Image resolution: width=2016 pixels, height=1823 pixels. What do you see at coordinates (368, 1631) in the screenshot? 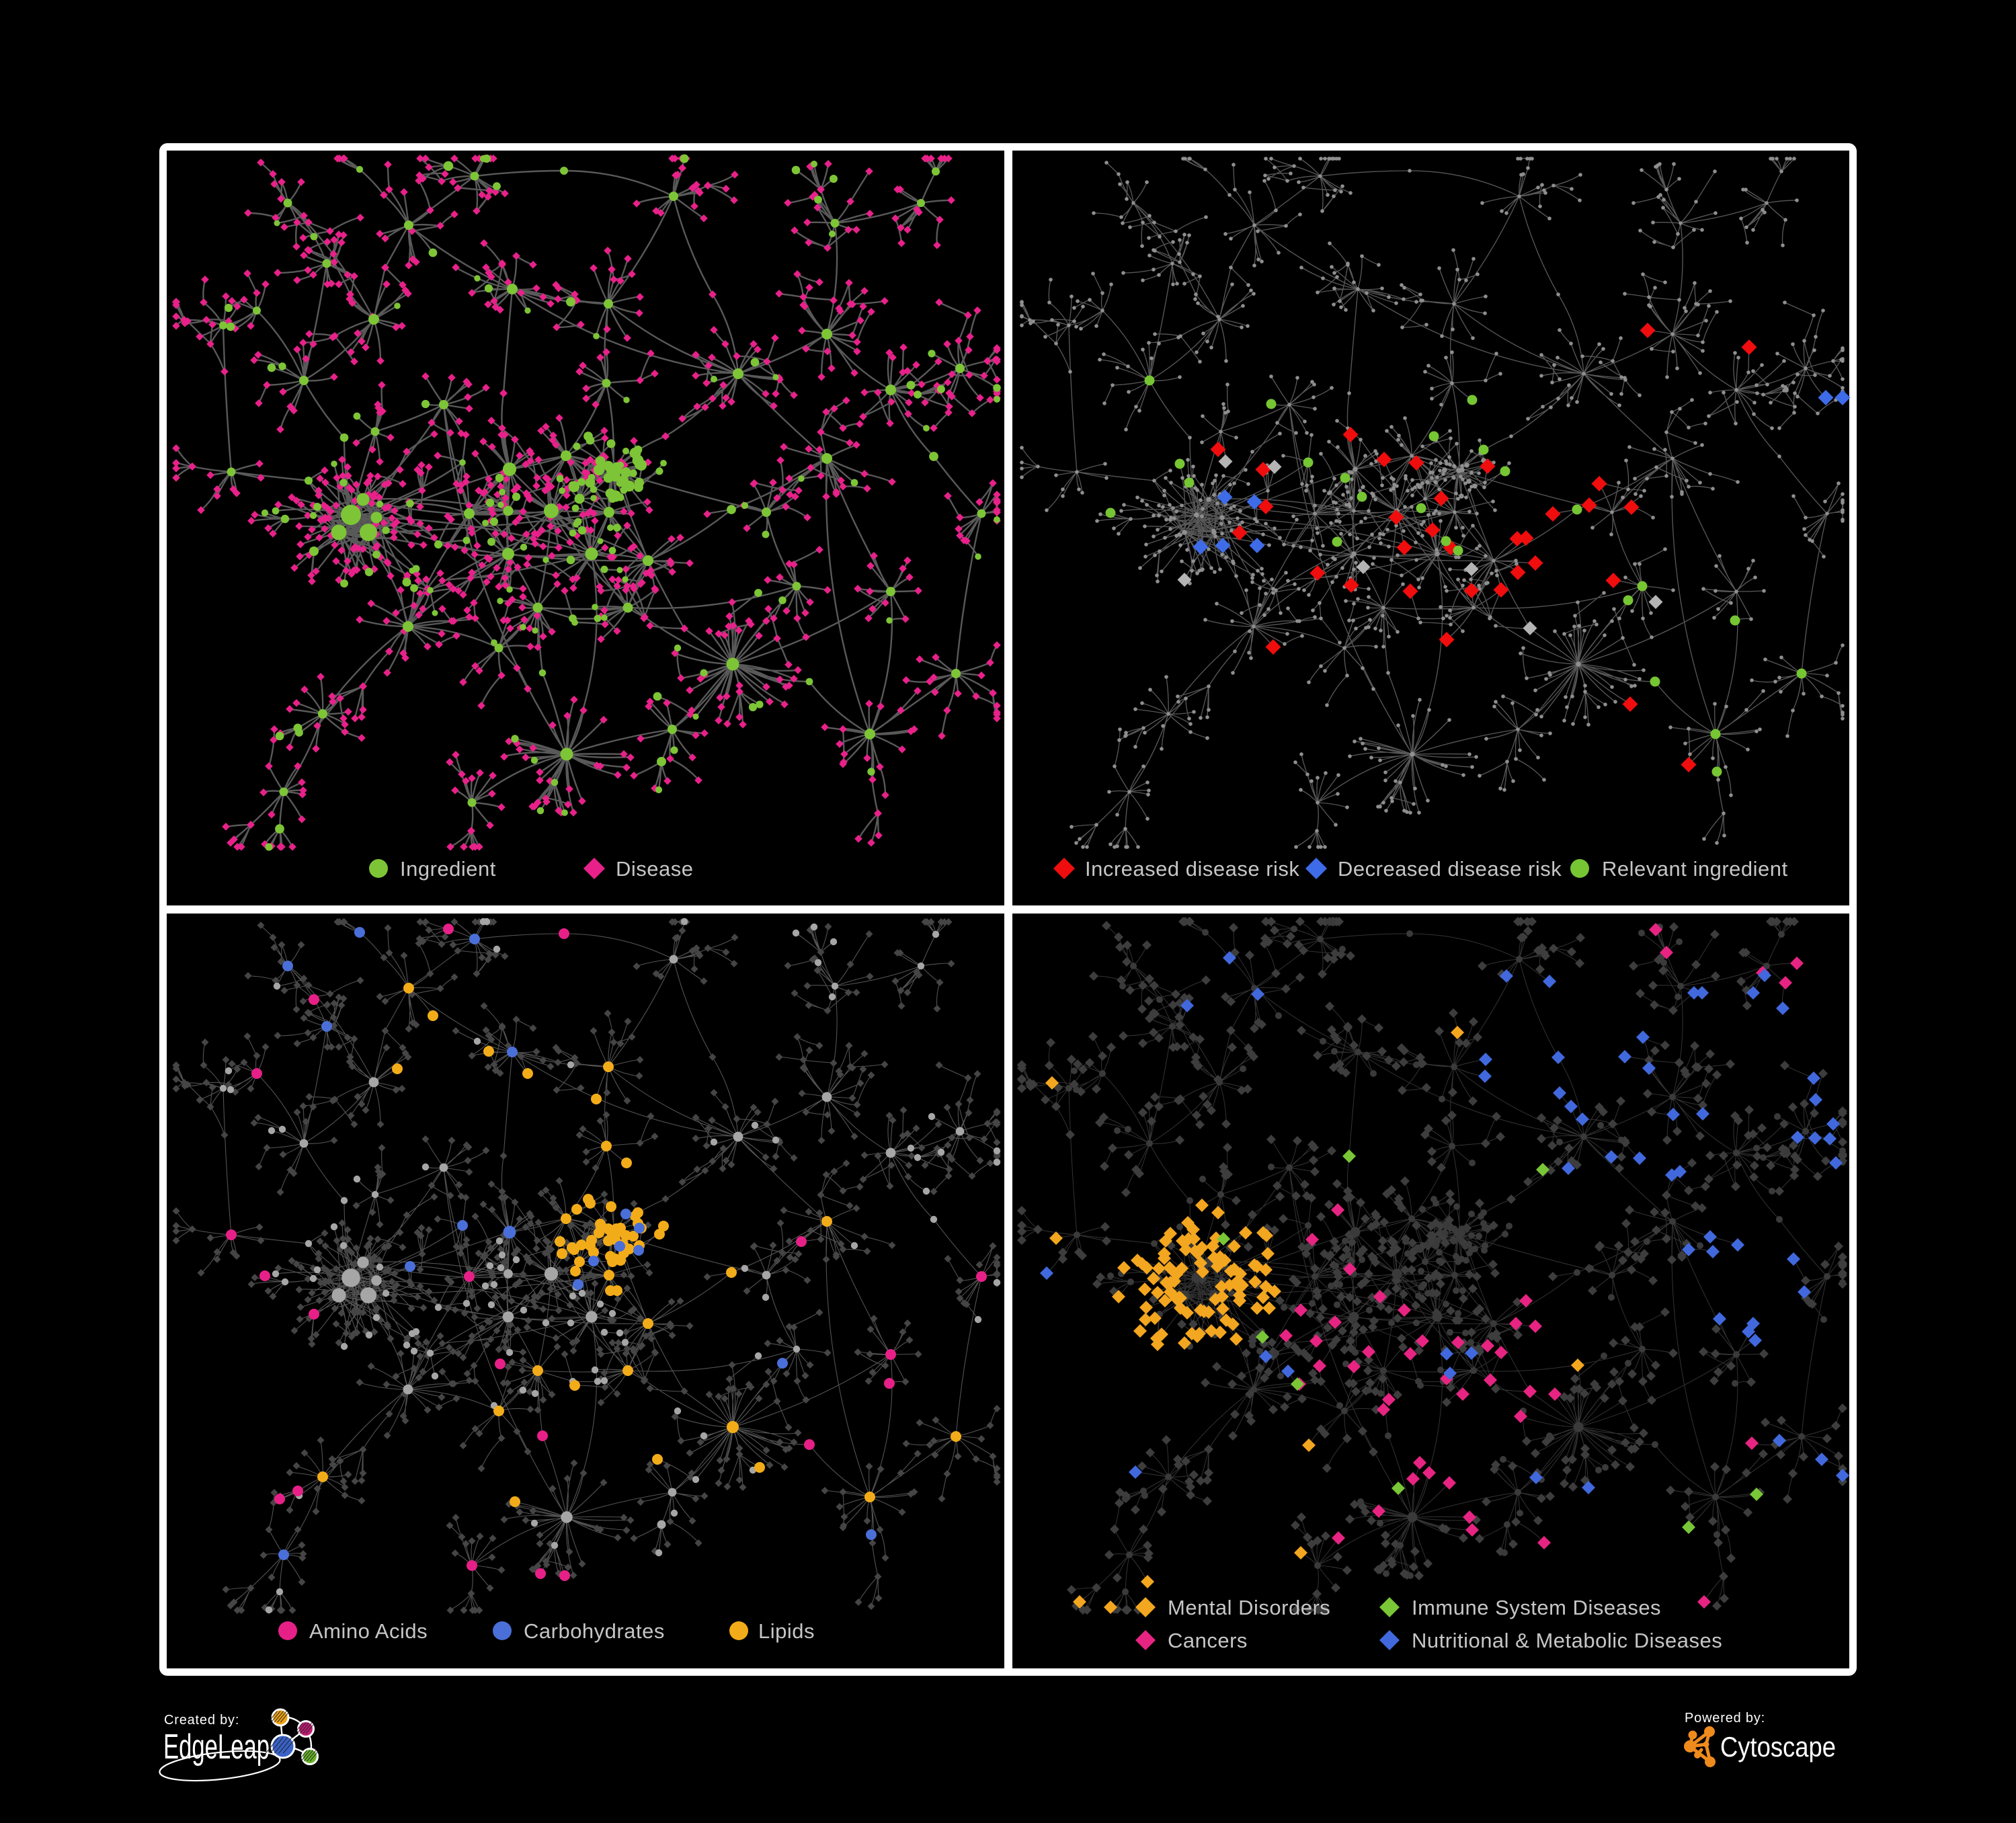
I see `svg-text: Amino Acids` at bounding box center [368, 1631].